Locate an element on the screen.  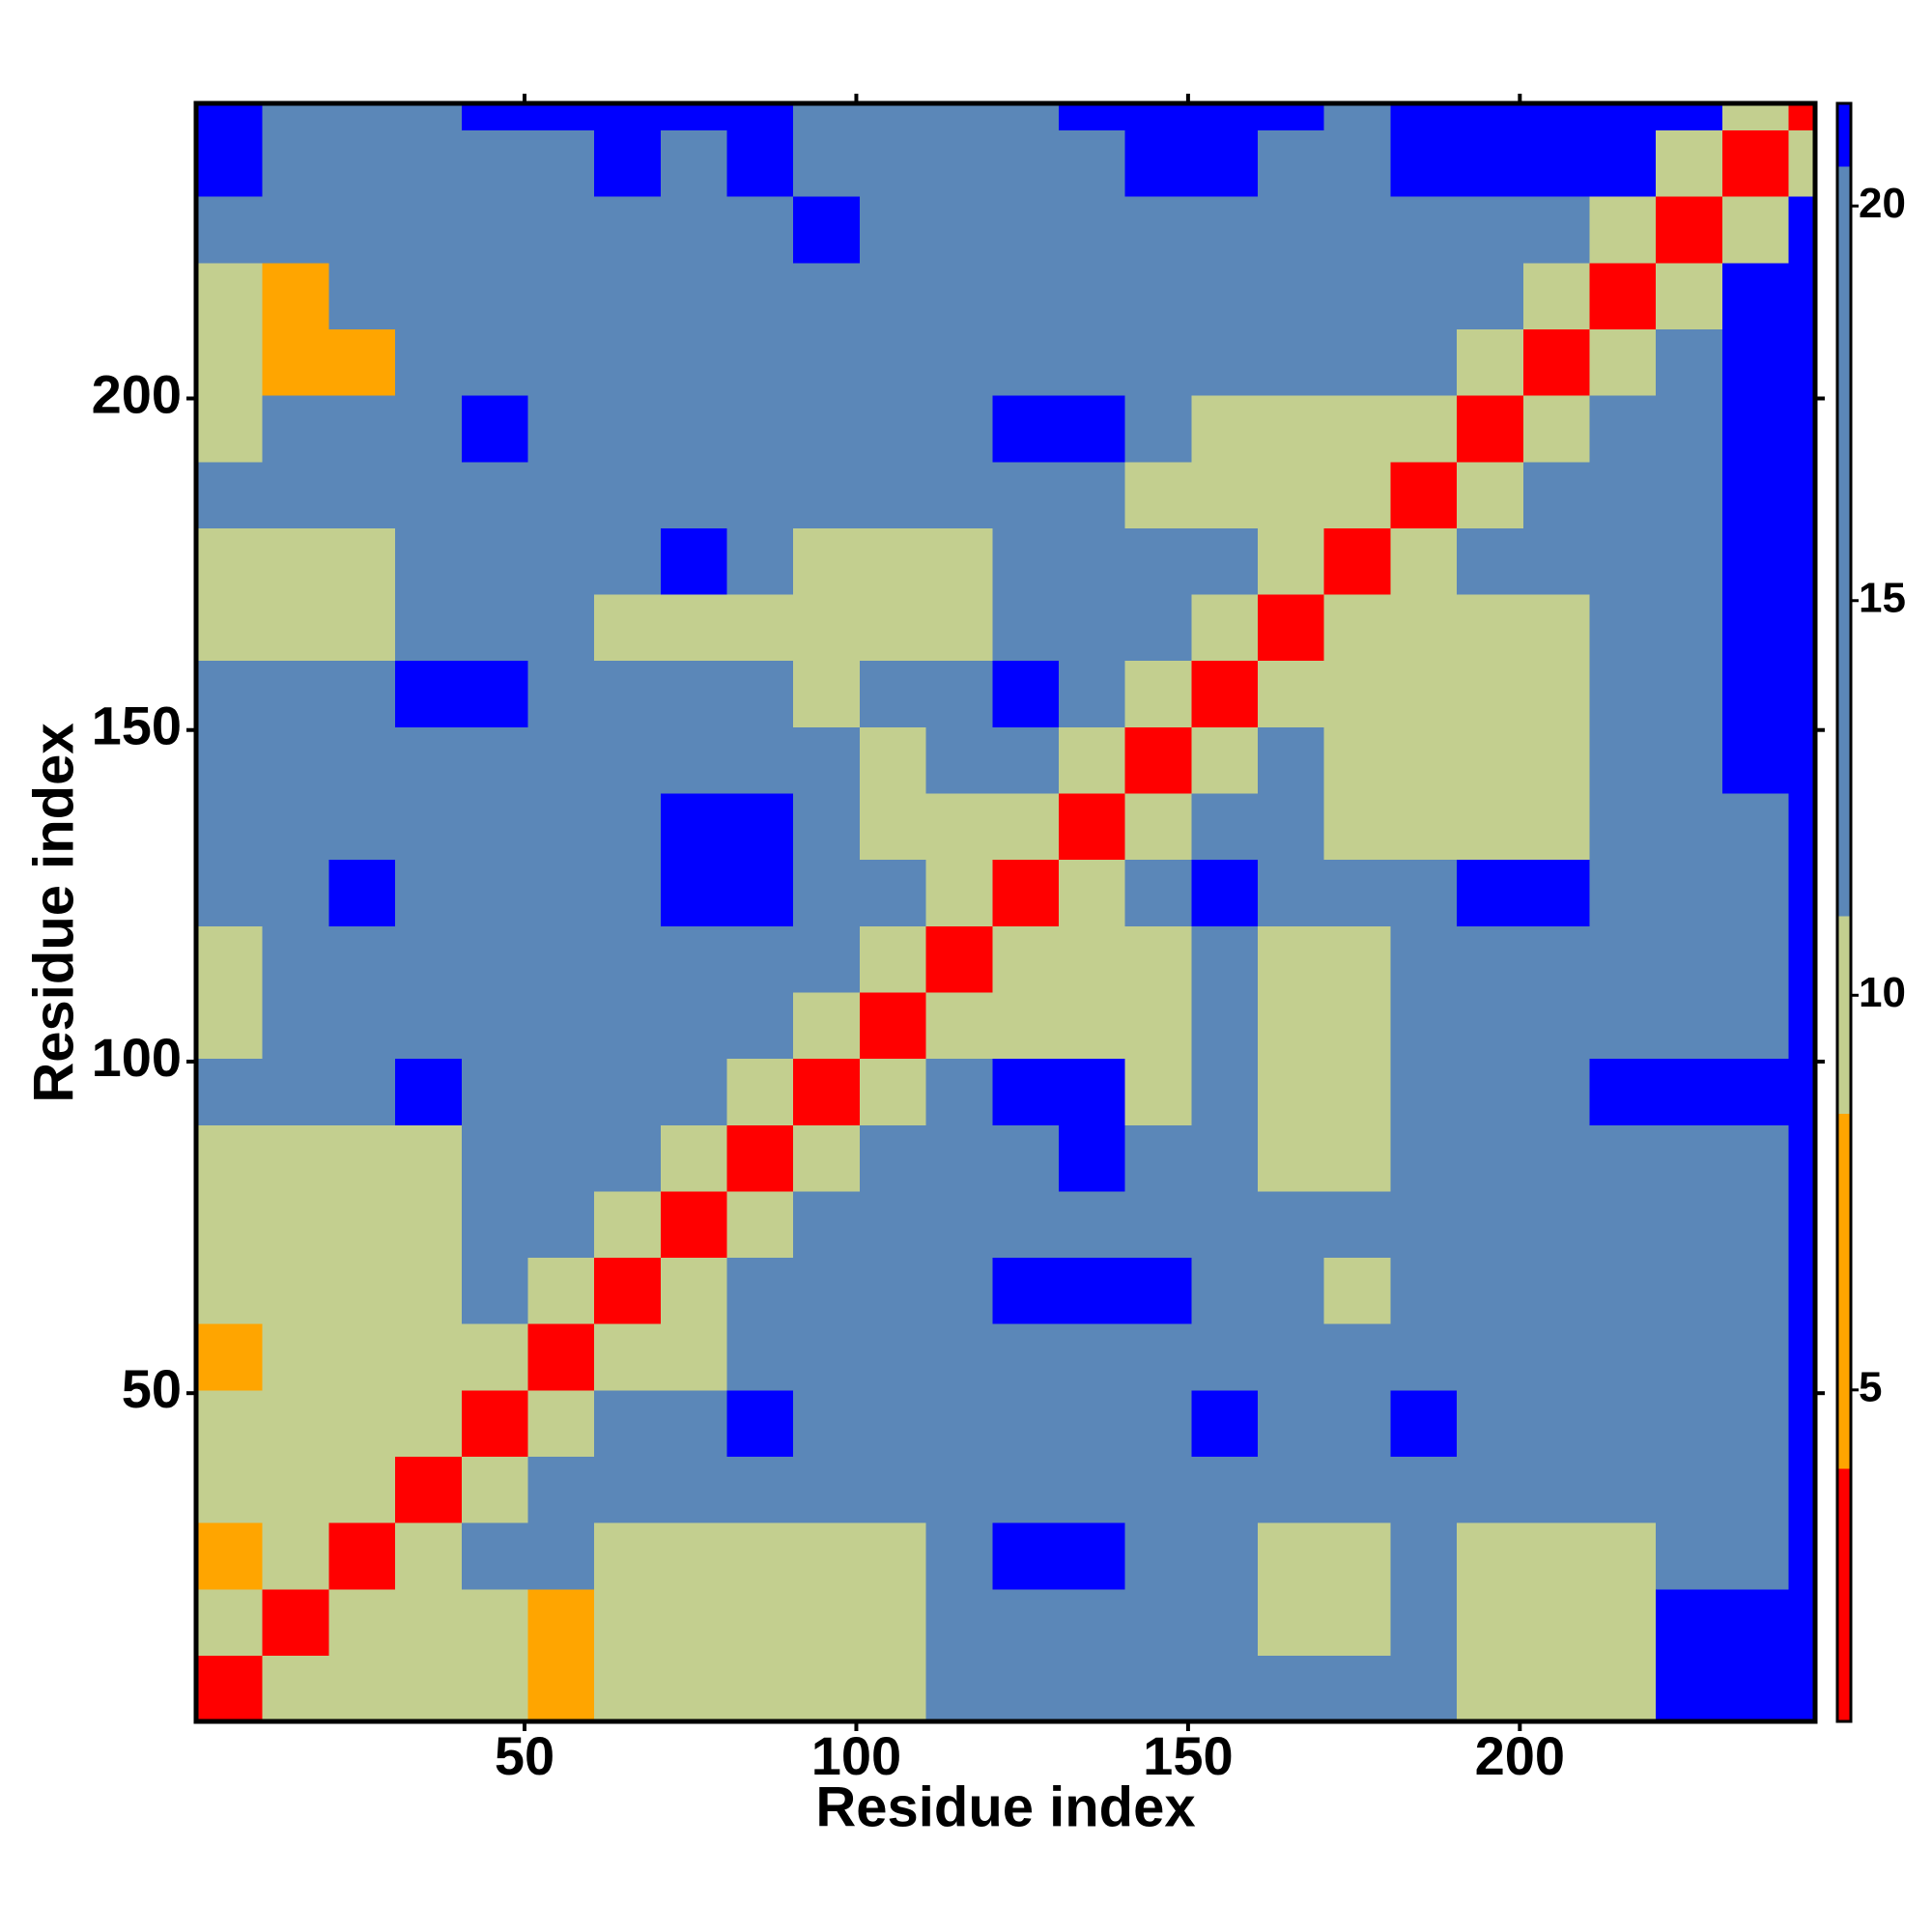
y-tick-label: 100 is located at coordinates (137, 1057).